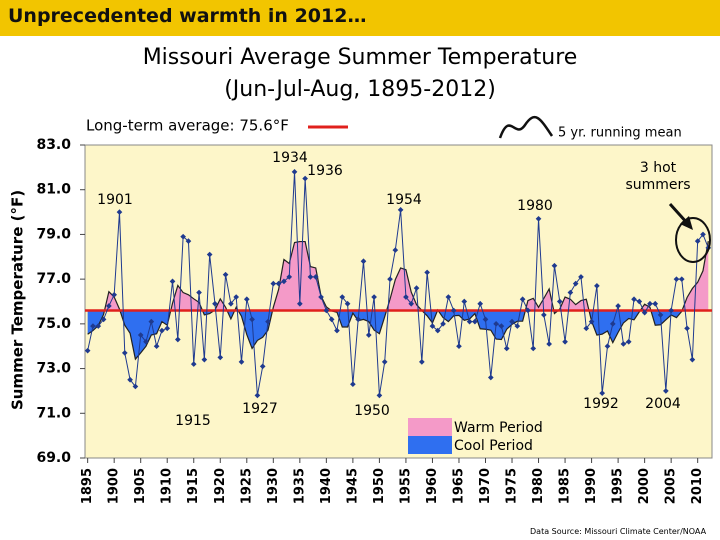 The width and height of the screenshot is (720, 540). What do you see at coordinates (193, 486) in the screenshot?
I see `x-tick-label: 1915` at bounding box center [193, 486].